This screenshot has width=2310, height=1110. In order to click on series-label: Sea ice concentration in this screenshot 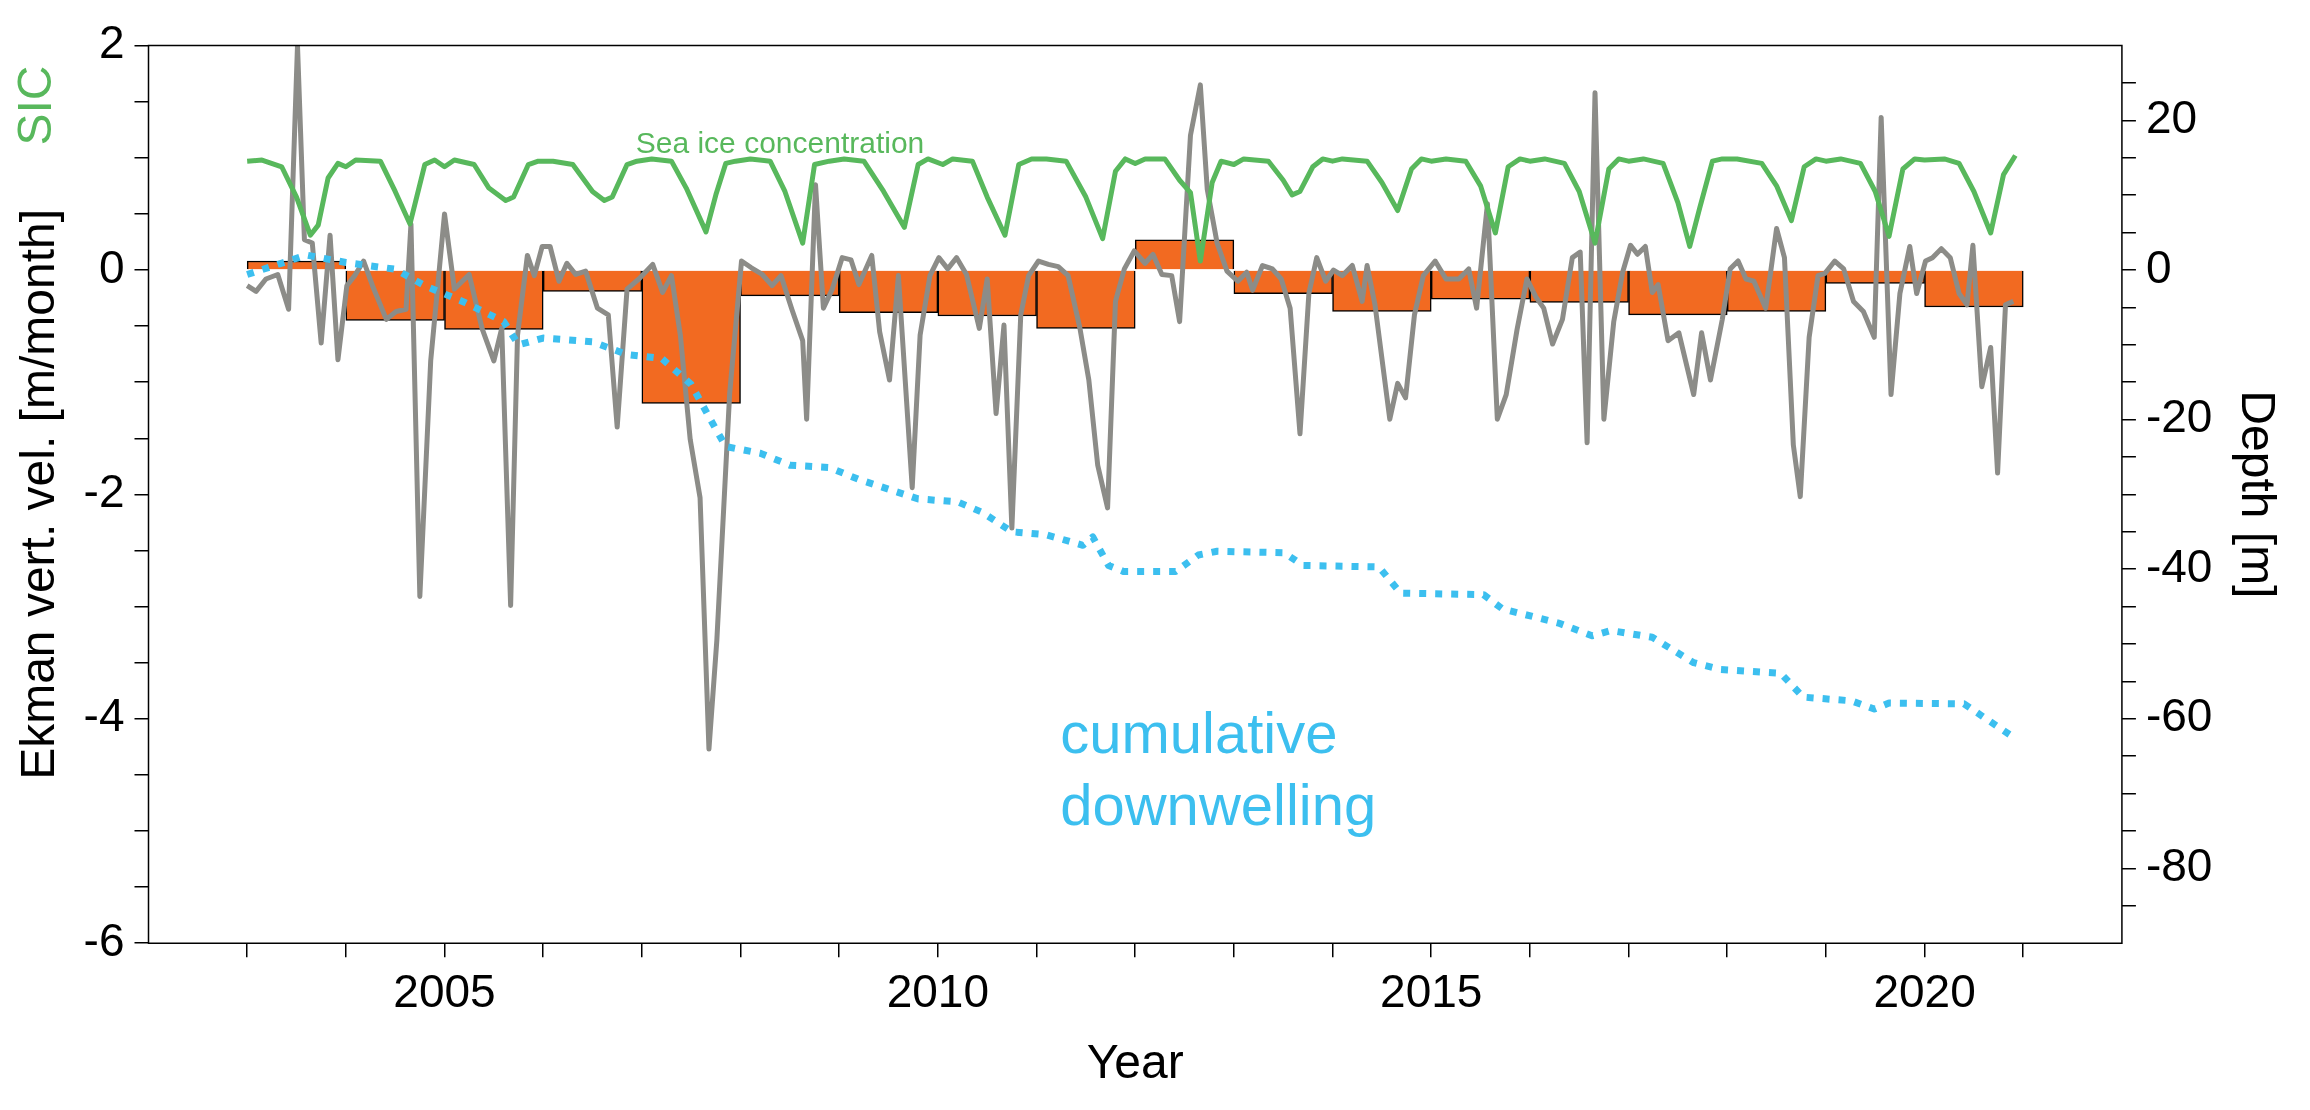, I will do `click(780, 142)`.